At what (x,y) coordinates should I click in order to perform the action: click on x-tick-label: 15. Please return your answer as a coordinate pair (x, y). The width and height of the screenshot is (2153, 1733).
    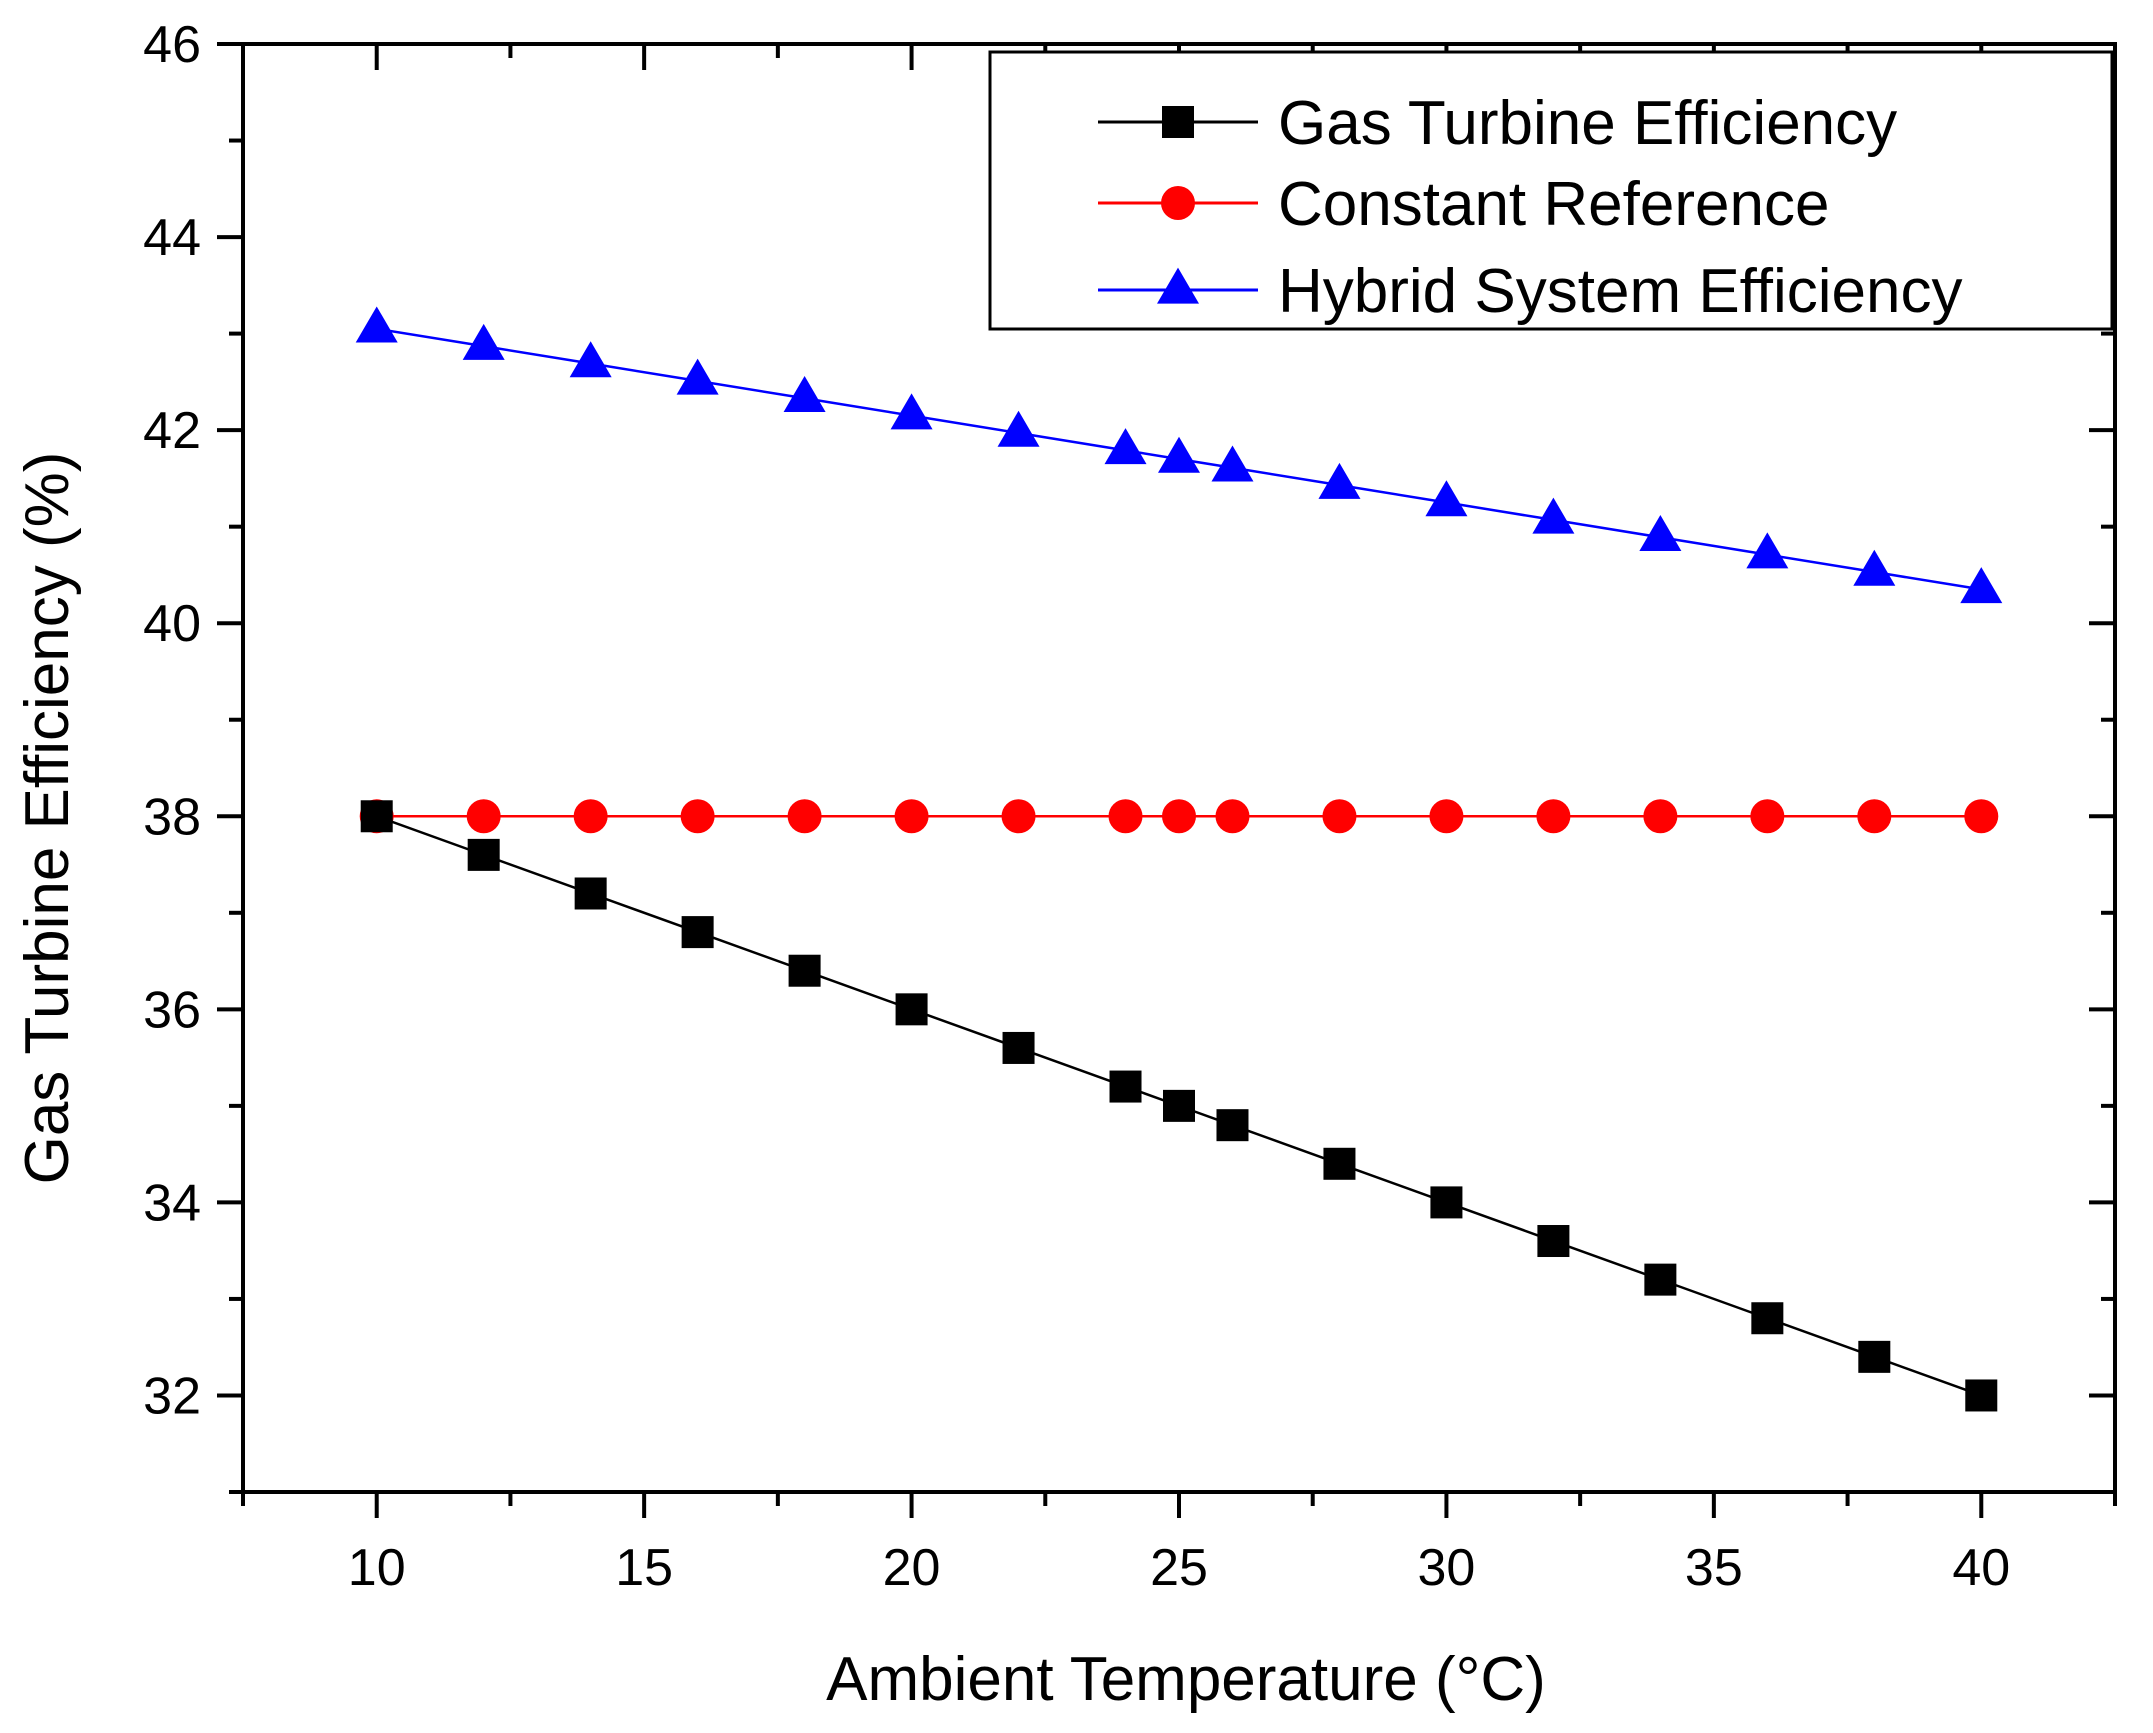
    Looking at the image, I should click on (644, 1568).